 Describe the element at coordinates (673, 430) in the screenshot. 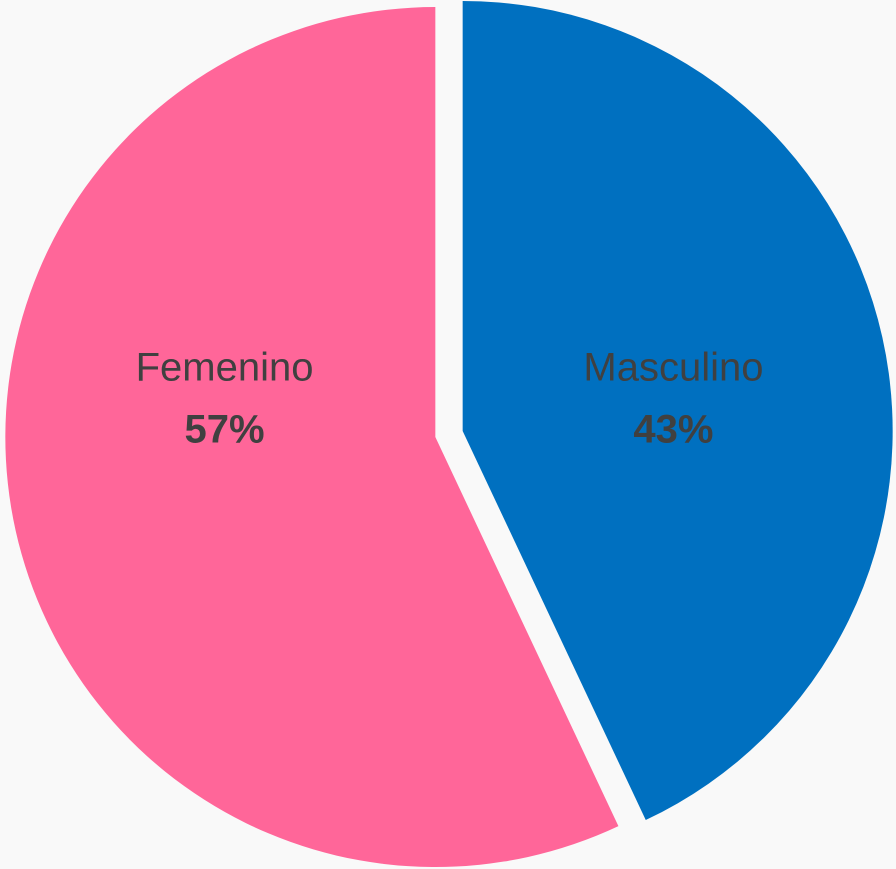

I see `slice-value-label: 43%` at that location.